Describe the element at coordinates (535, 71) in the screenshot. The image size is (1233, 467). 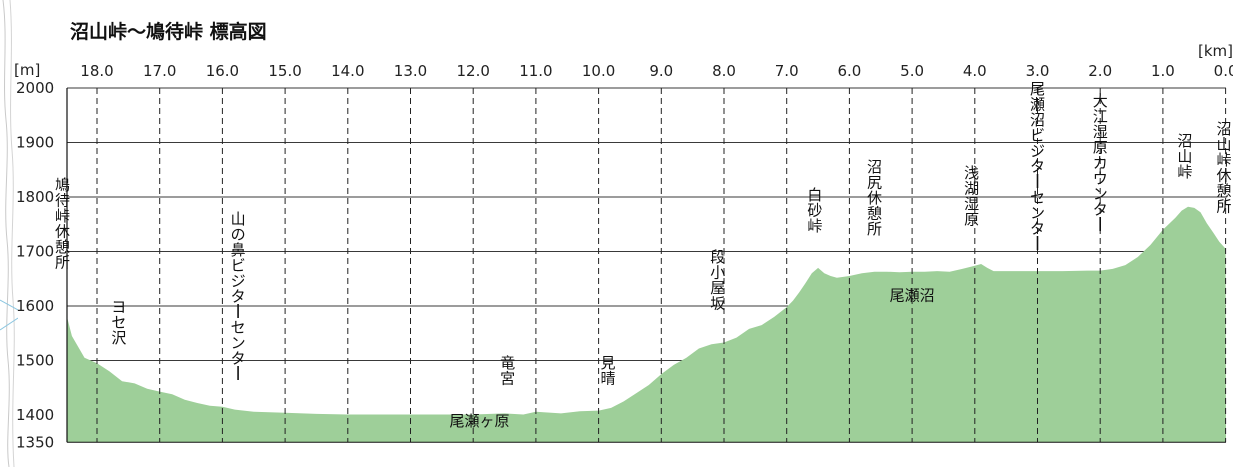
I see `x-tick-label: 11.0` at that location.